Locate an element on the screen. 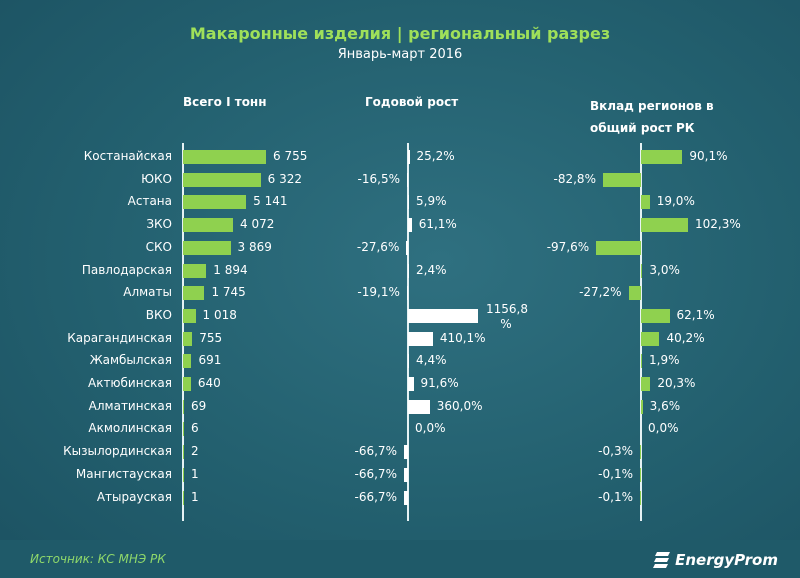 The width and height of the screenshot is (800, 578). brand-name: EnergyProm is located at coordinates (726, 560).